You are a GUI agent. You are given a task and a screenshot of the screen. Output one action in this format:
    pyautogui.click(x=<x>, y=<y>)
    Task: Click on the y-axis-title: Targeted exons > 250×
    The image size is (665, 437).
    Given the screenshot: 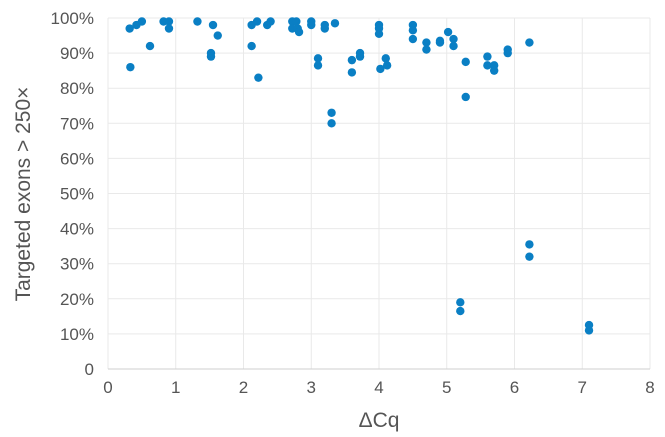 What is the action you would take?
    pyautogui.click(x=23, y=194)
    